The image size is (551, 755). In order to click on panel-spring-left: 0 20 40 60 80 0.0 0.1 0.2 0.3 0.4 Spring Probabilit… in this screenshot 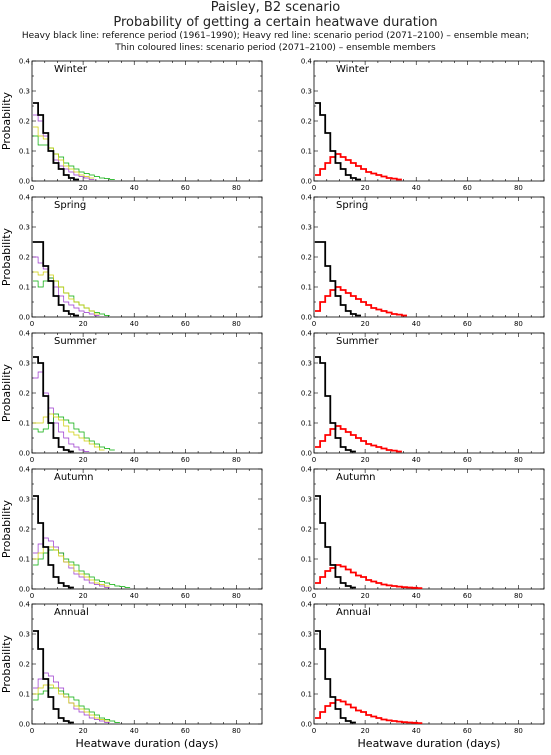, I will do `click(131, 261)`.